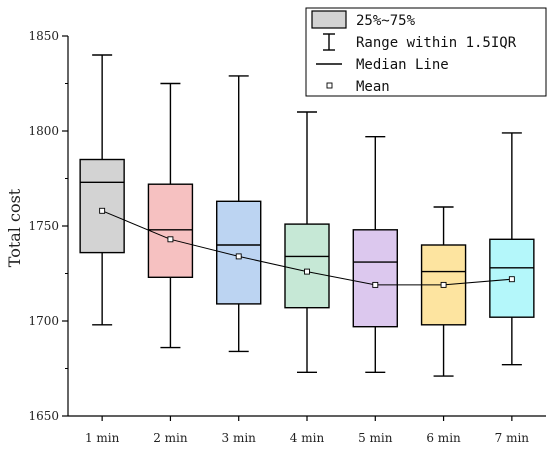 The height and width of the screenshot is (451, 550). What do you see at coordinates (43, 131) in the screenshot?
I see `y-tick-label: 1800` at bounding box center [43, 131].